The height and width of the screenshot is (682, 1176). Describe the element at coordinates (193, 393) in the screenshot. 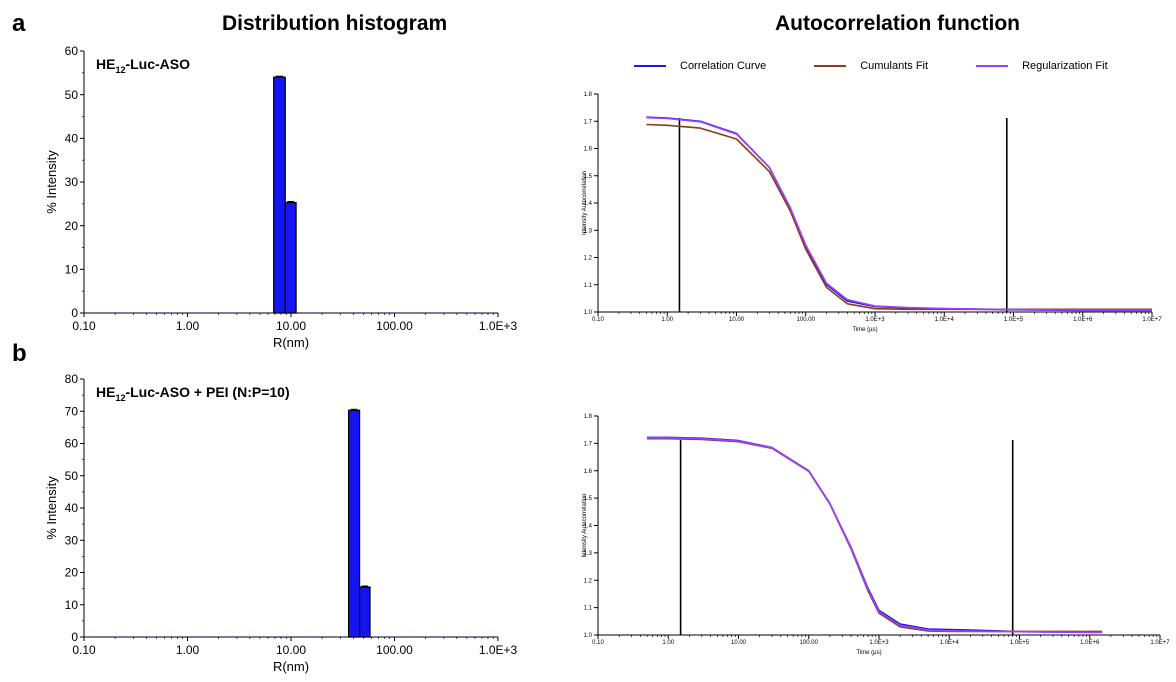

I see `sample-annotation: HE12-Luc-ASO + PEI (N:P=10)` at that location.